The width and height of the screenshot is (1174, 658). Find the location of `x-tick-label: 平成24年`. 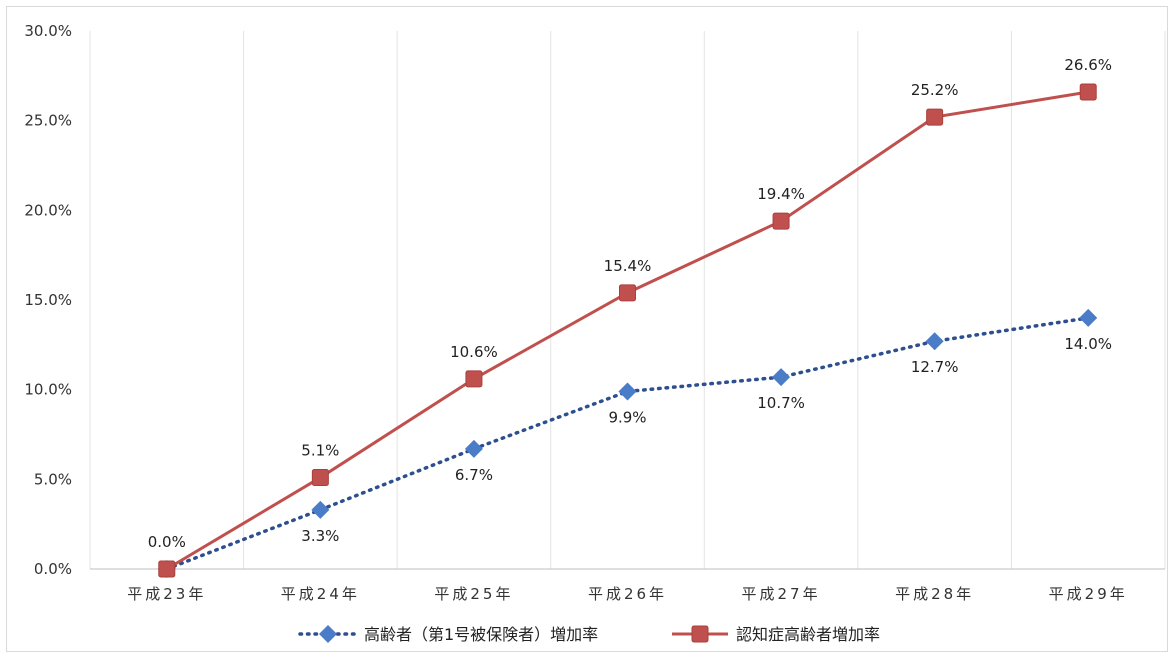

x-tick-label: 平成24年 is located at coordinates (320, 594).